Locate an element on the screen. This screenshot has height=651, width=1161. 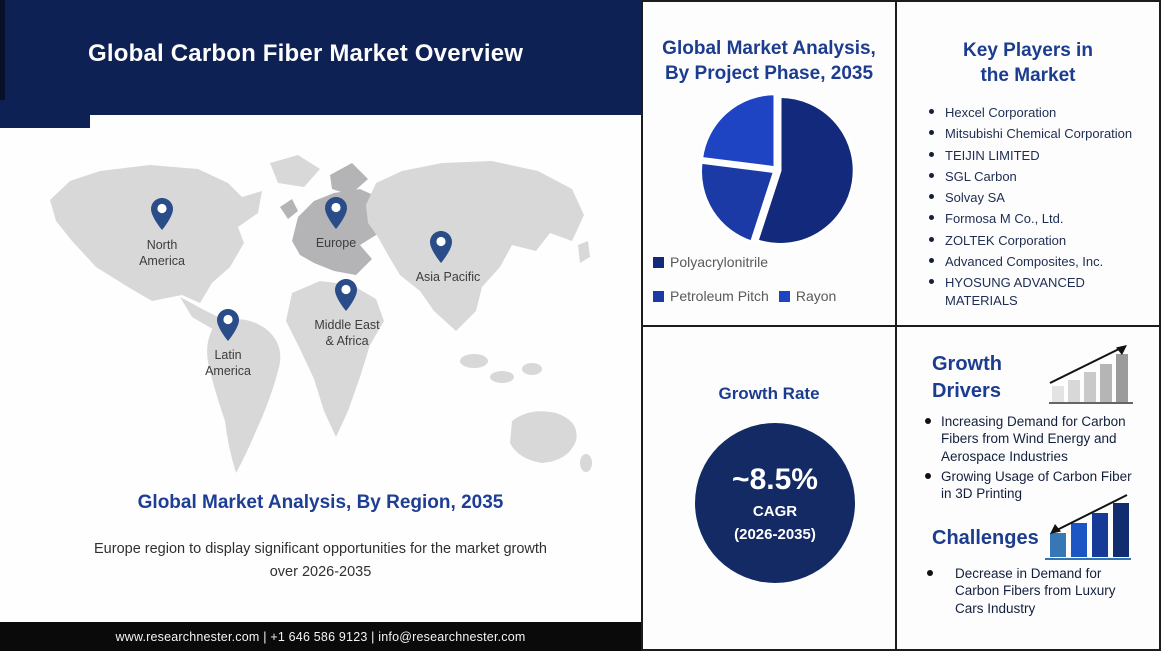
growth-bar-chart-icon is located at coordinates (1091, 374).